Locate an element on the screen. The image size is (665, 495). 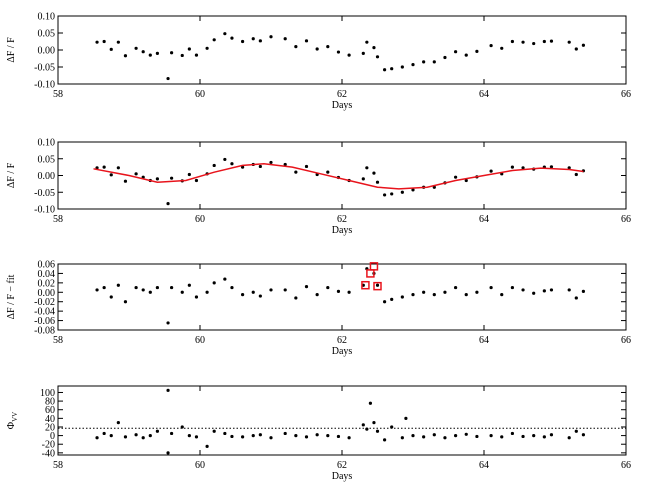
y-tick-label: -0.10 is located at coordinates (44, 210).